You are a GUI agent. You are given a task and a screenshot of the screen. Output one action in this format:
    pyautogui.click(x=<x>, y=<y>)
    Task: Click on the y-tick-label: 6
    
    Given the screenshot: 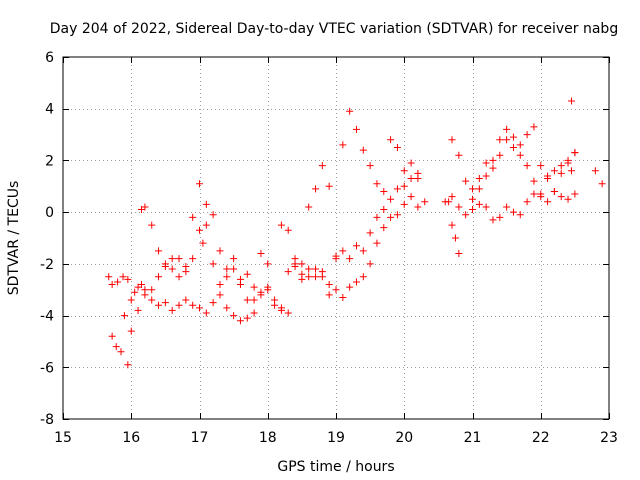 What is the action you would take?
    pyautogui.click(x=49, y=58)
    